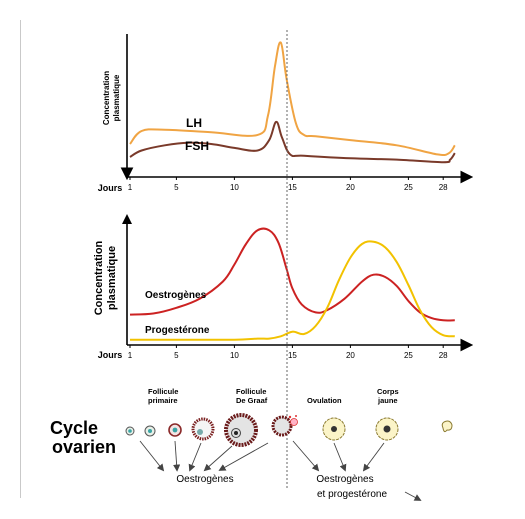 The image size is (525, 519). What do you see at coordinates (116, 97) in the screenshot?
I see `top-ylabel-line2: plasmatique` at bounding box center [116, 97].